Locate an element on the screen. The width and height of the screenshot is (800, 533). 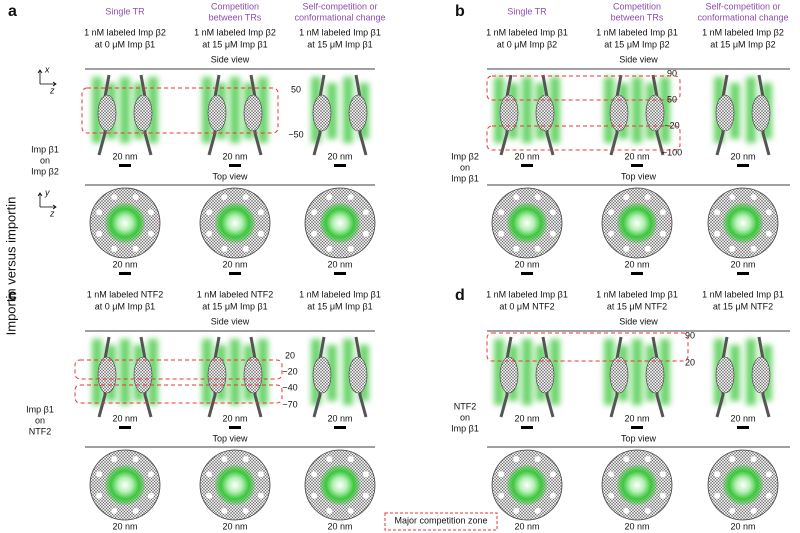
axis-label: x is located at coordinates (47, 69).